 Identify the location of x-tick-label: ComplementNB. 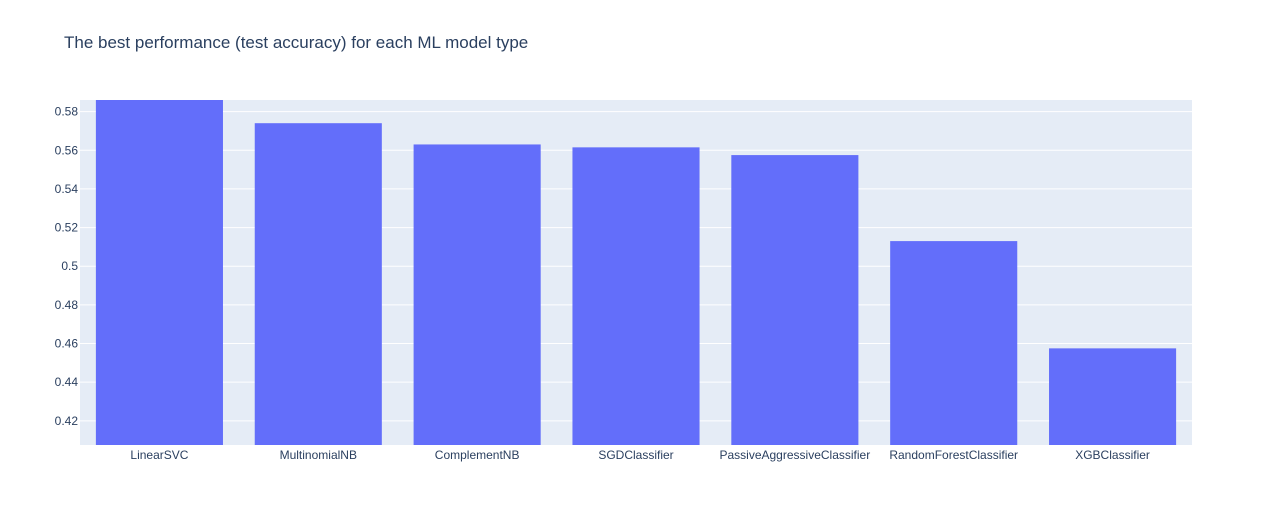
(477, 455).